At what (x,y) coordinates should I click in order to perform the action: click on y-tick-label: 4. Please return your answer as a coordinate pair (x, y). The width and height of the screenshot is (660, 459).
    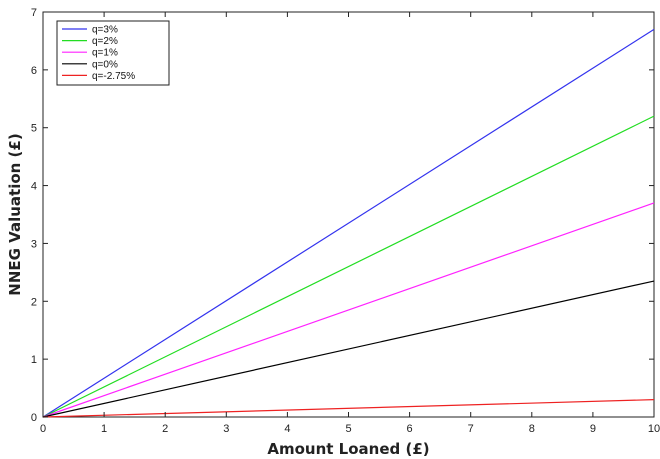
    Looking at the image, I should click on (34, 187).